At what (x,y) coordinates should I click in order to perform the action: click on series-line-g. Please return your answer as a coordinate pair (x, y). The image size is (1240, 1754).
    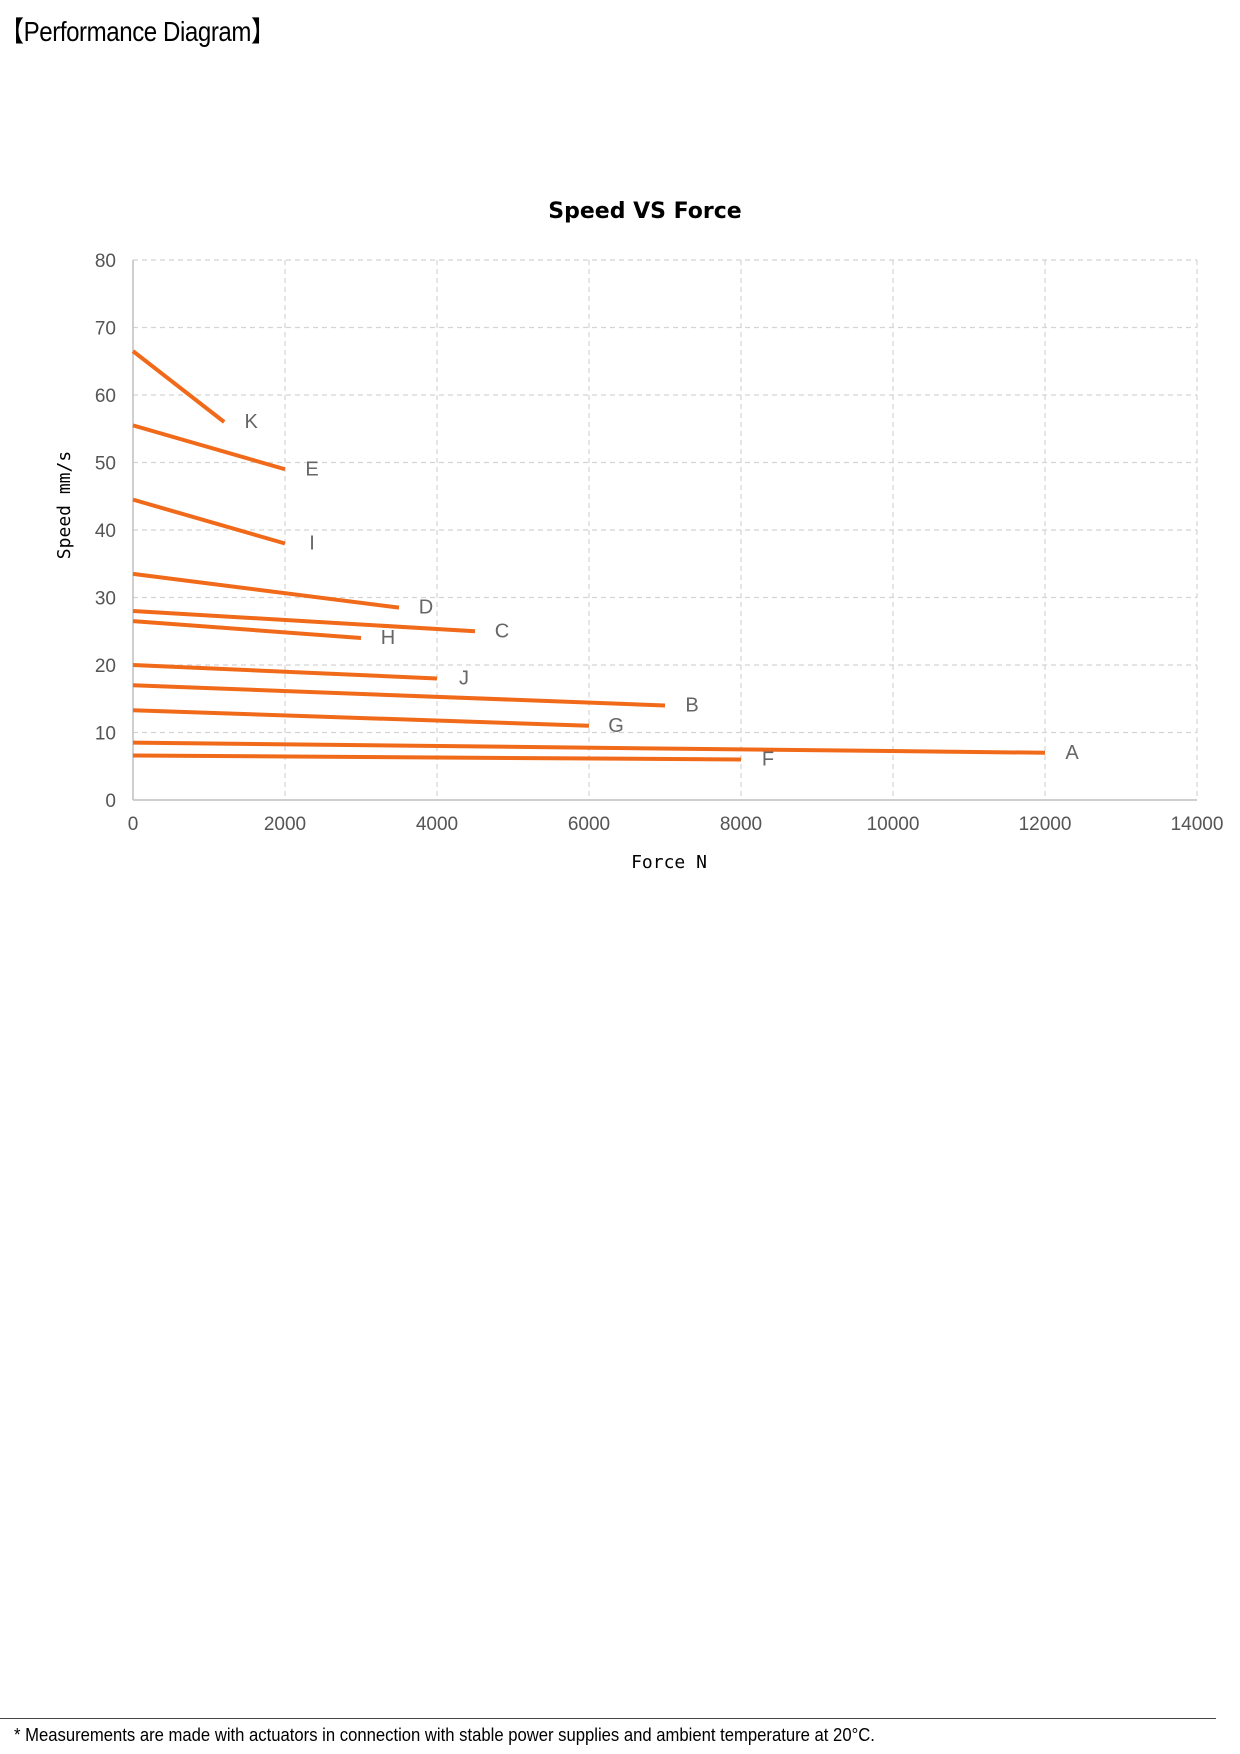
    Looking at the image, I should click on (361, 718).